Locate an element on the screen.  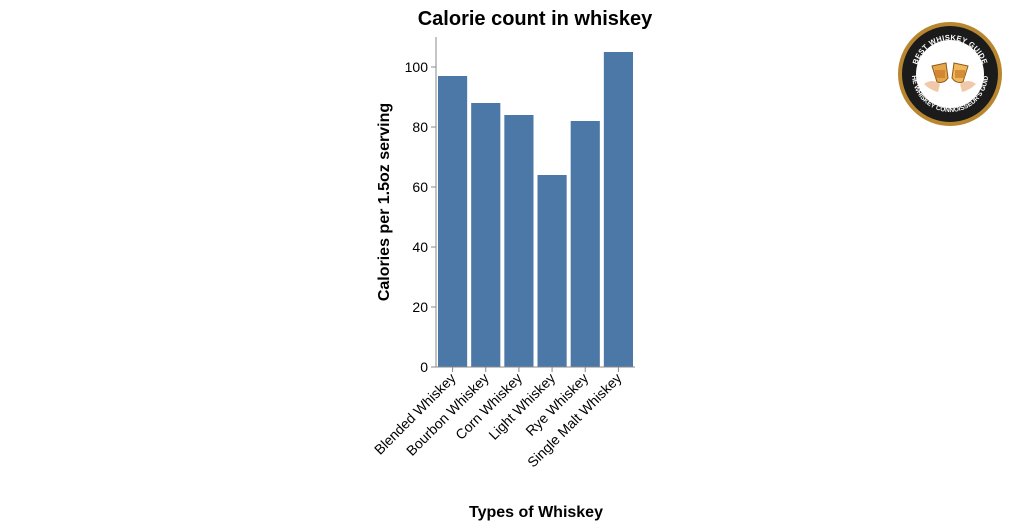
y-tick-label: 40 is located at coordinates (420, 247).